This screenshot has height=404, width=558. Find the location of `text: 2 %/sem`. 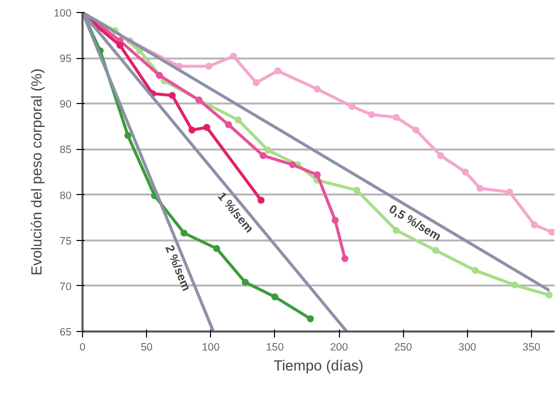

text: 2 %/sem is located at coordinates (178, 268).